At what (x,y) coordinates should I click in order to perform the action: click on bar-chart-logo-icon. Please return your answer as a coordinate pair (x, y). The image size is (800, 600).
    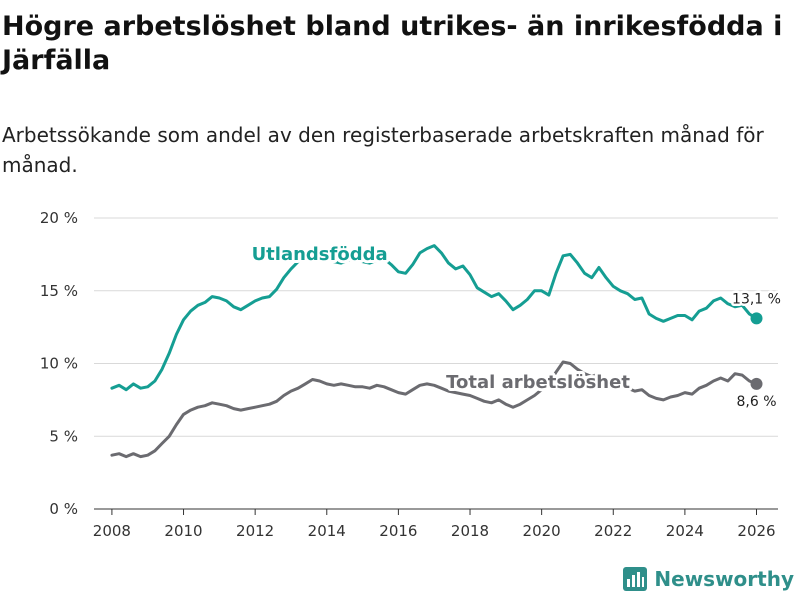
    Looking at the image, I should click on (635, 579).